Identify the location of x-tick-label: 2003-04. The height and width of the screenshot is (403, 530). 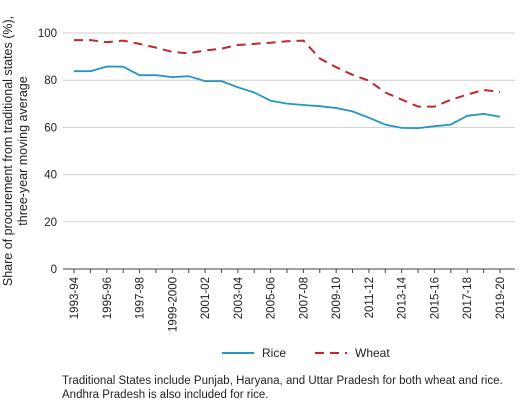
(239, 297).